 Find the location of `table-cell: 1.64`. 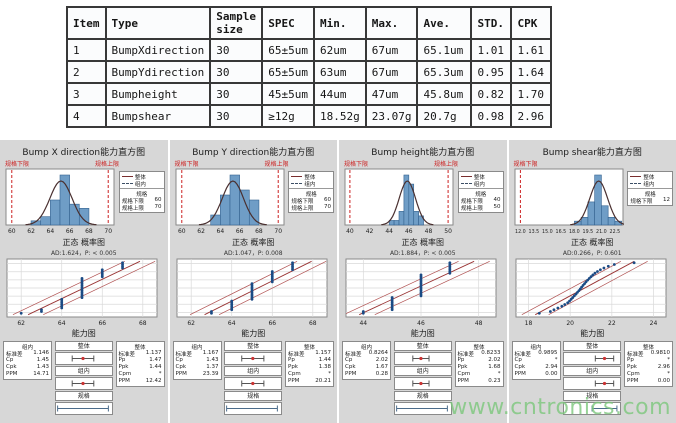

table-cell: 1.64 is located at coordinates (531, 72).